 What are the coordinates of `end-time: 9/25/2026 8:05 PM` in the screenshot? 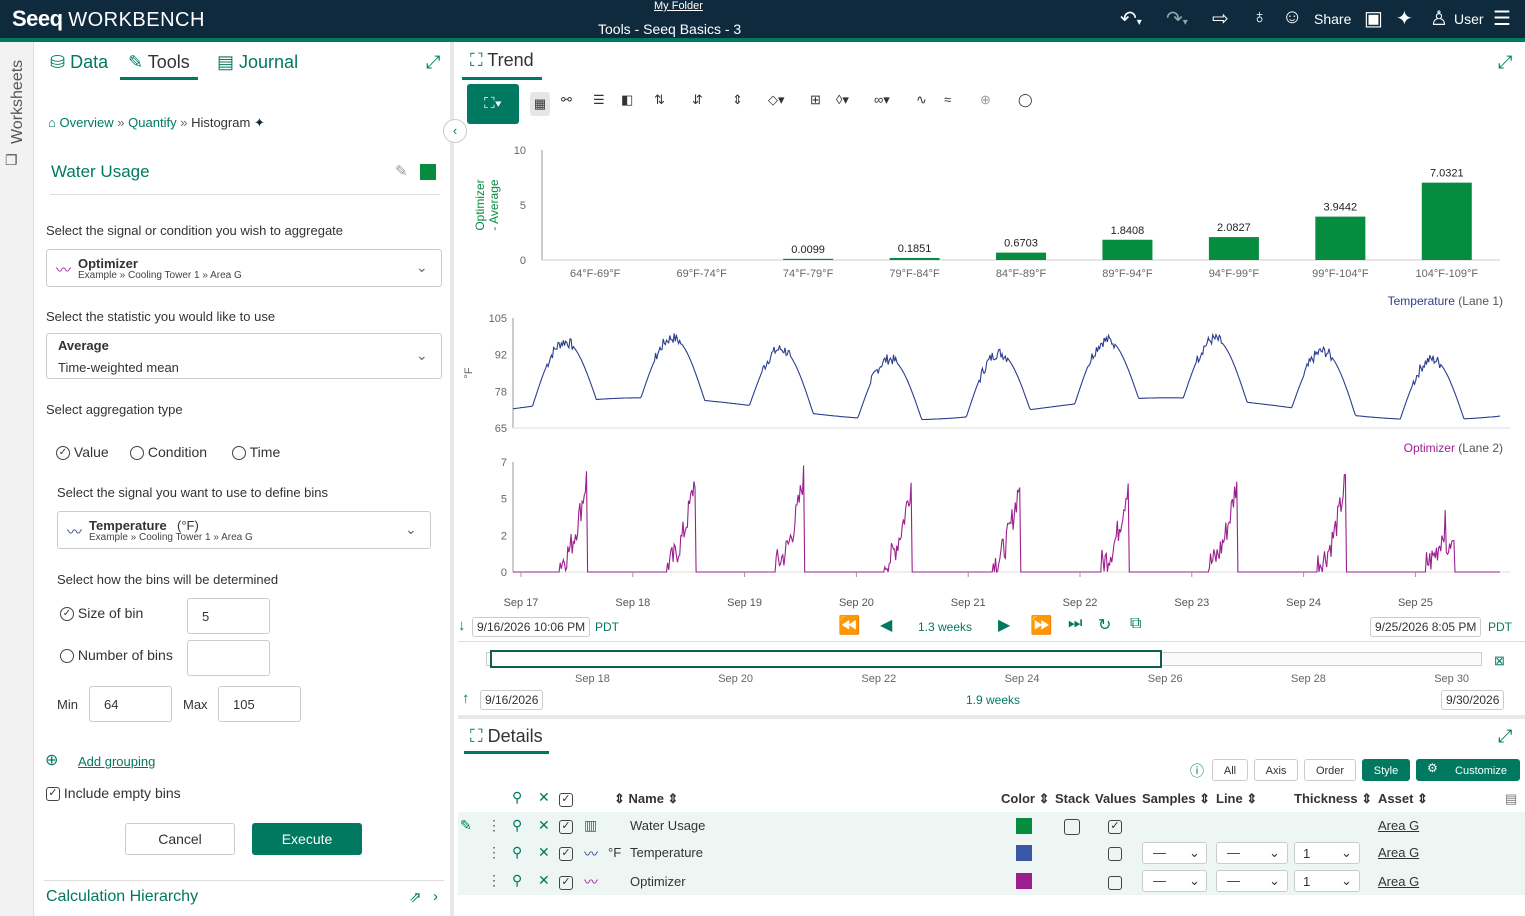 It's located at (1426, 627).